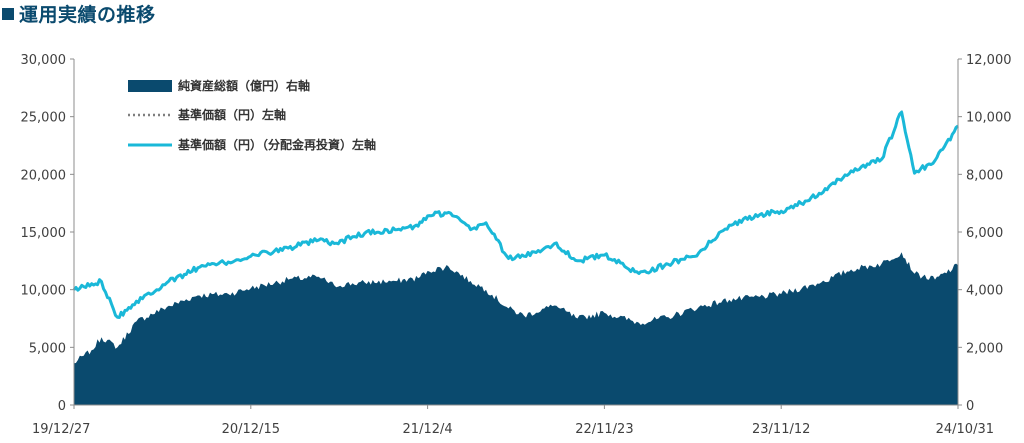  Describe the element at coordinates (44, 291) in the screenshot. I see `left-tick-label: 10,000` at that location.